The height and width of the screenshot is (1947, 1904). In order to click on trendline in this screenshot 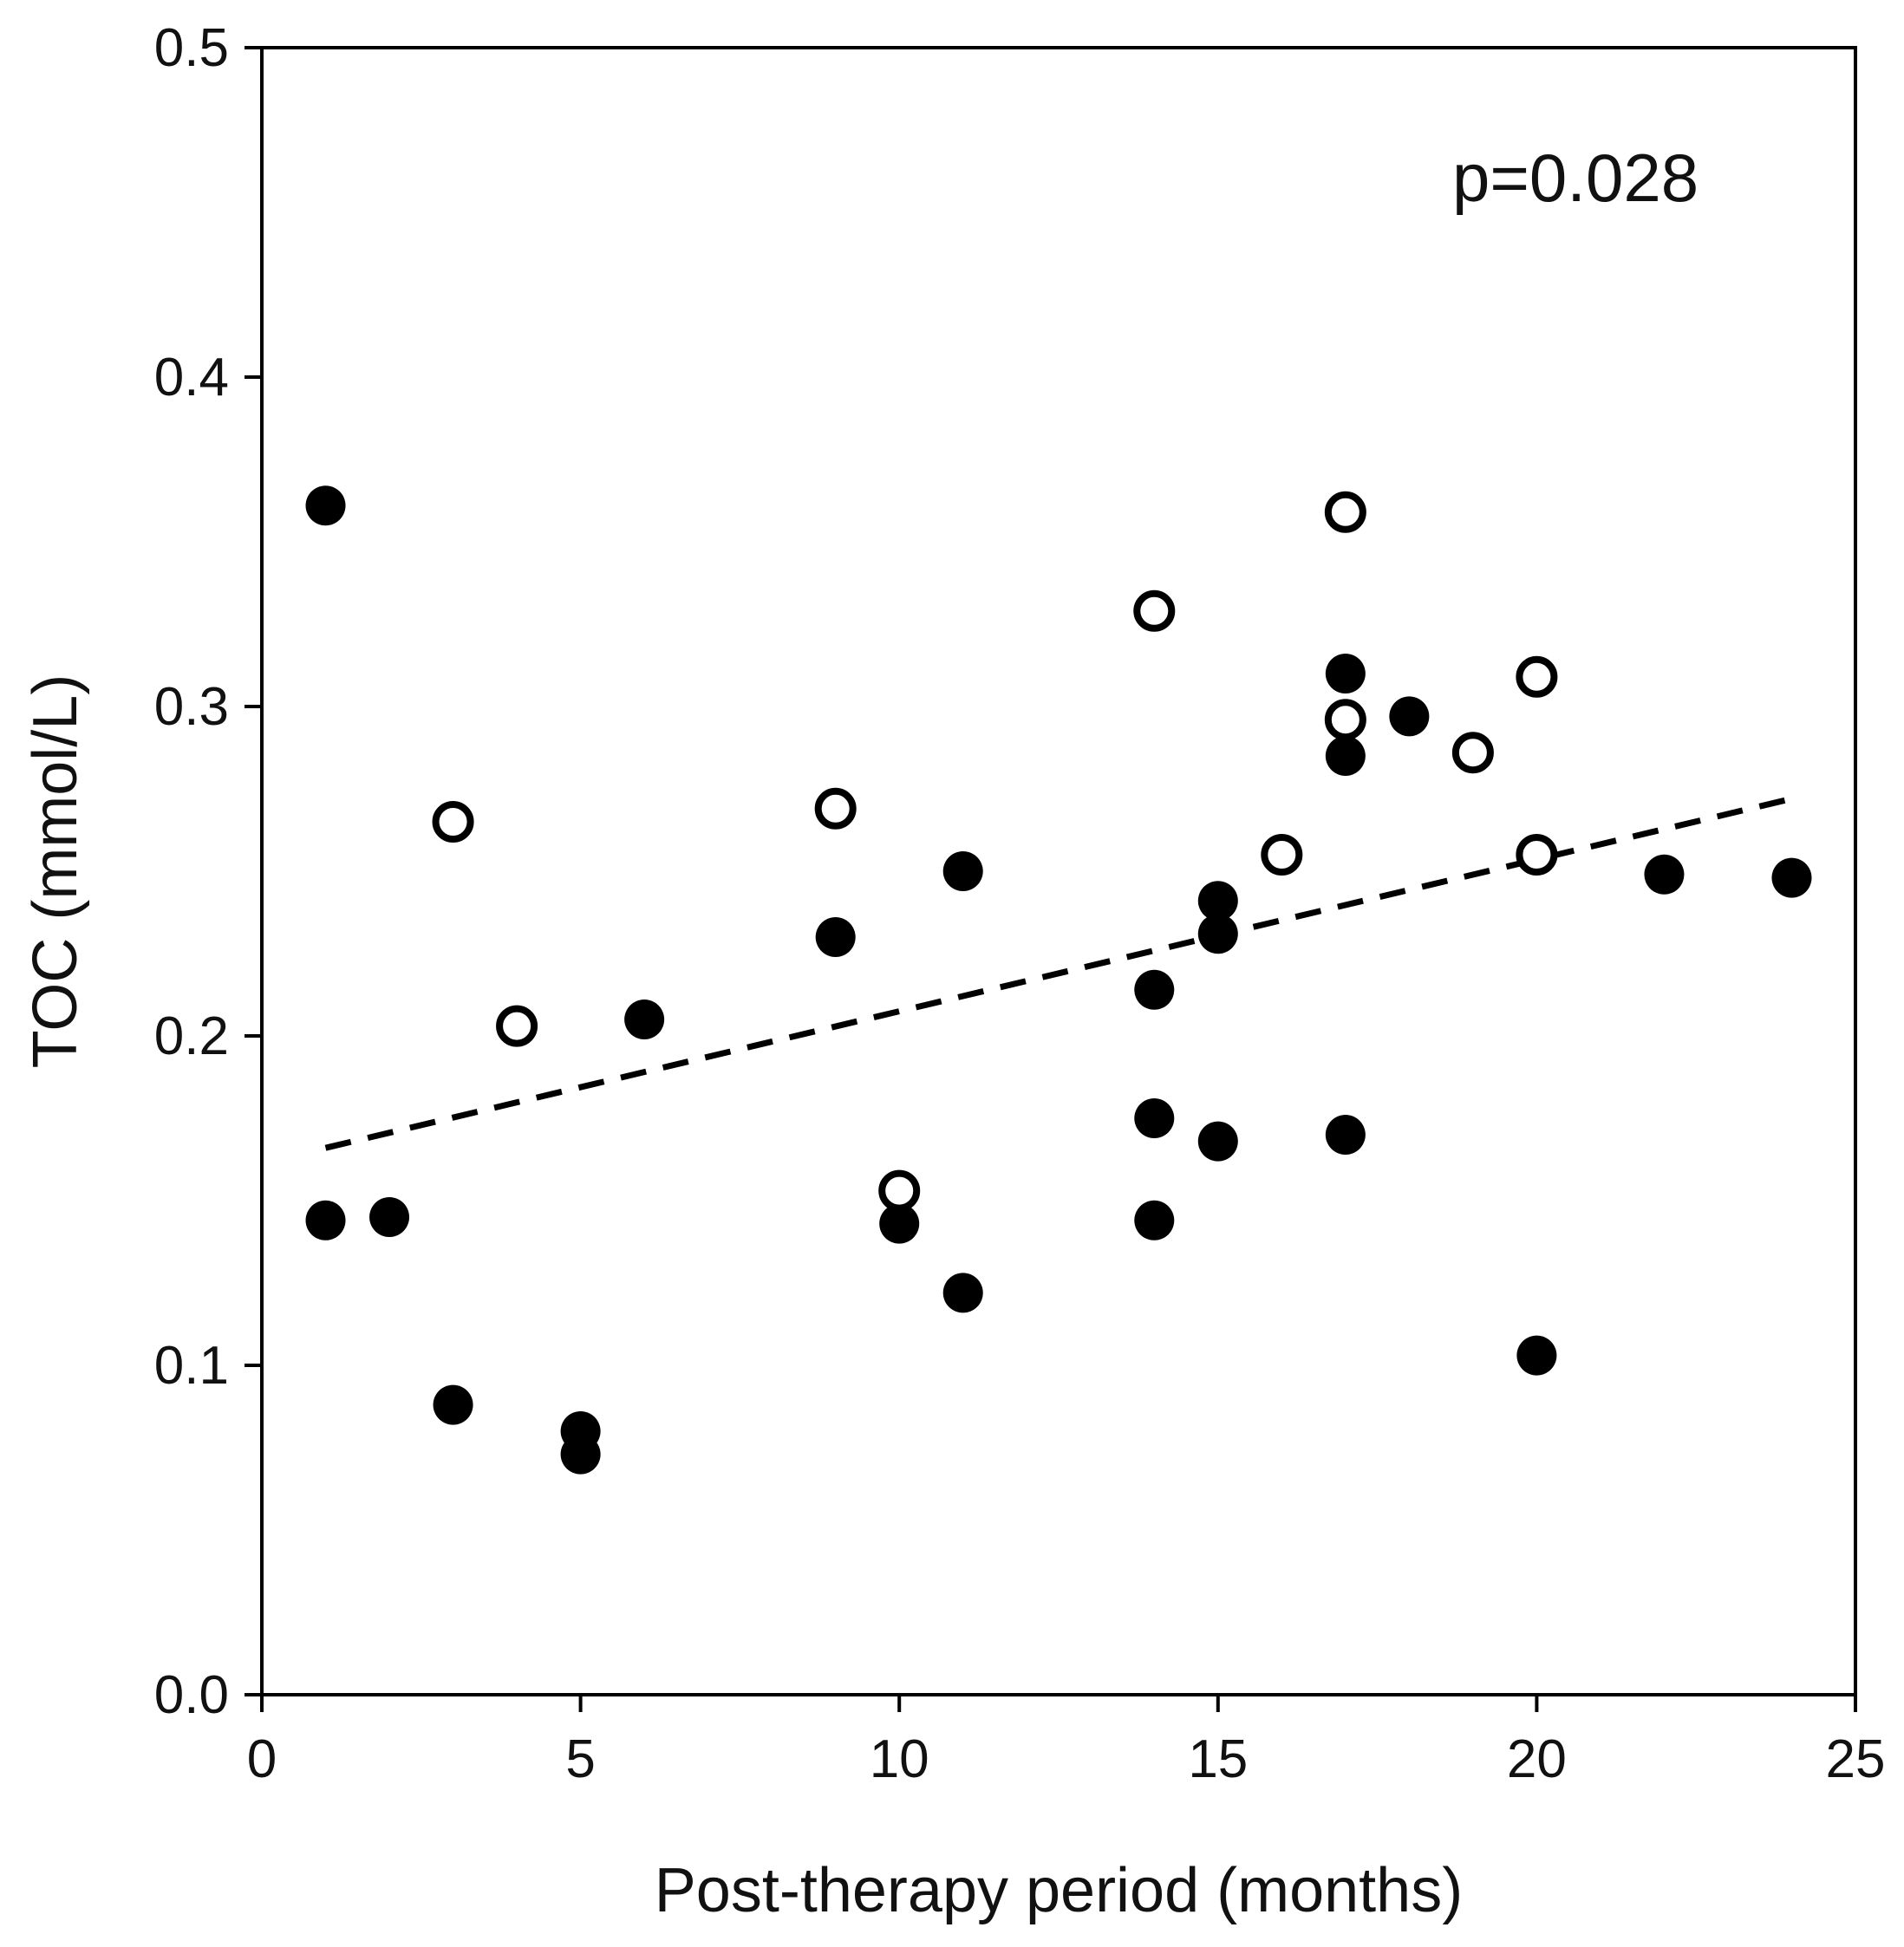, I will do `click(1058, 973)`.